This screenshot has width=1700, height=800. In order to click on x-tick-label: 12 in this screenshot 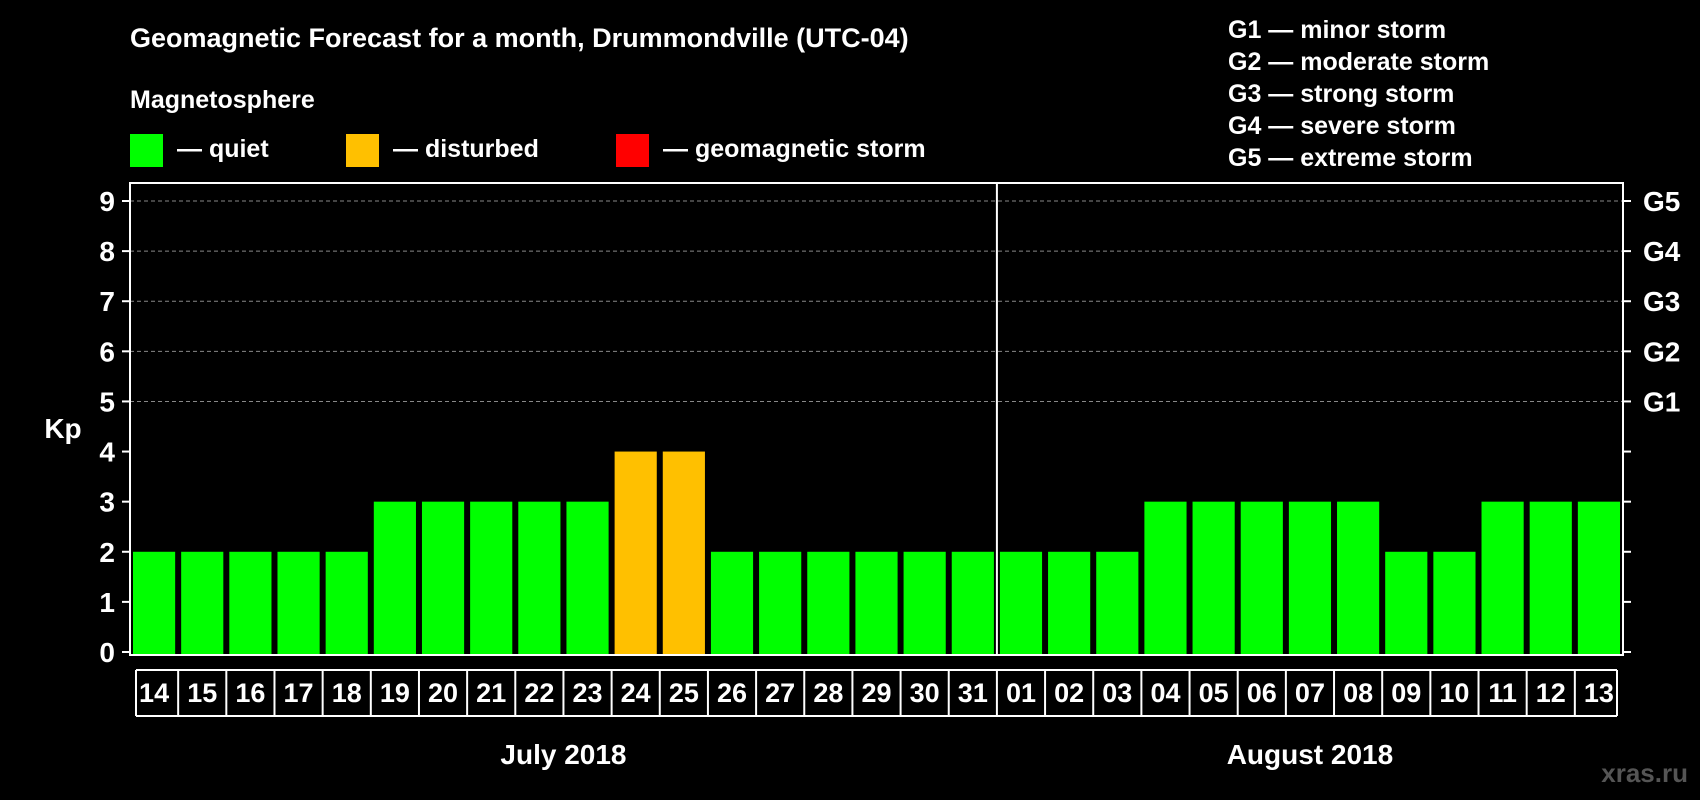, I will do `click(1551, 693)`.